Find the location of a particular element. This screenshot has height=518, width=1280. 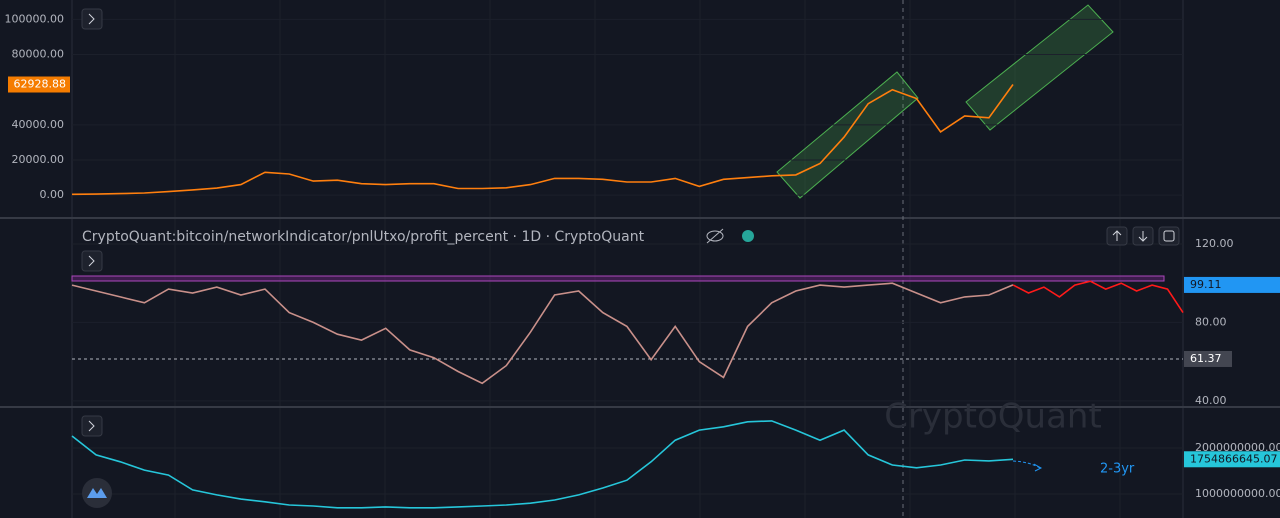

y-tick-label: 80000.00 is located at coordinates (38, 54).